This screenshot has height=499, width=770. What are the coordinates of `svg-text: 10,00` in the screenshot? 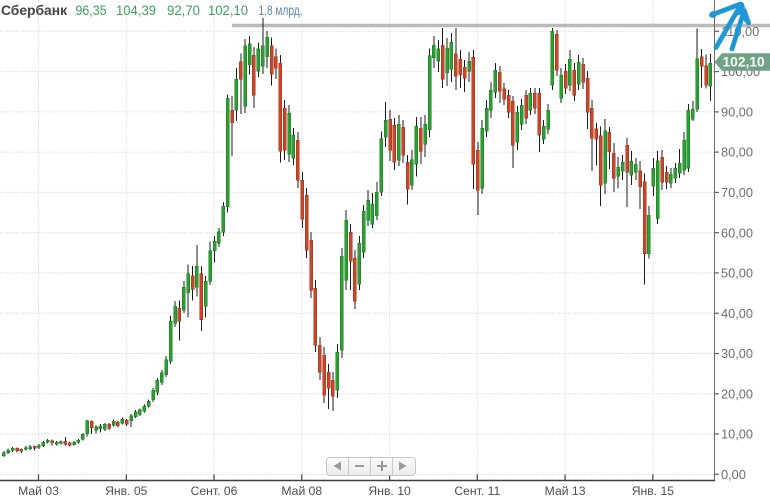 It's located at (737, 434).